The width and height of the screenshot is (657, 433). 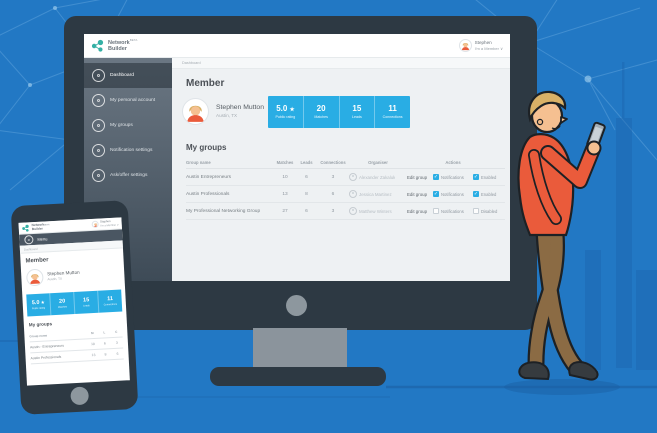 I want to click on sidebar-item-personal-account: My personal account, so click(x=128, y=100).